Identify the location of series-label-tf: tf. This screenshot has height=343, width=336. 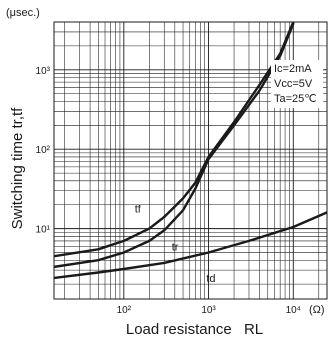
(138, 209).